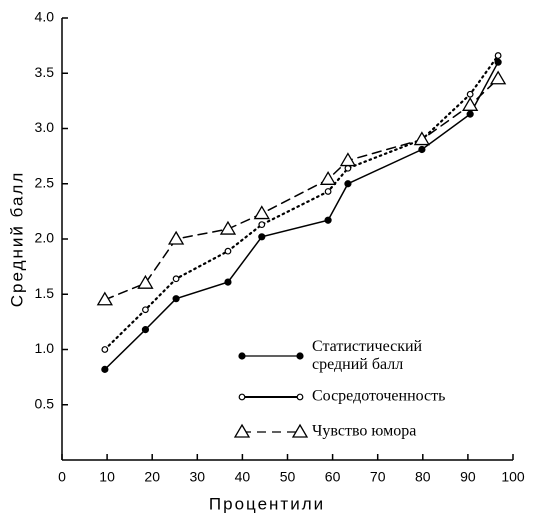  I want to click on x-tick-label: 50, so click(288, 477).